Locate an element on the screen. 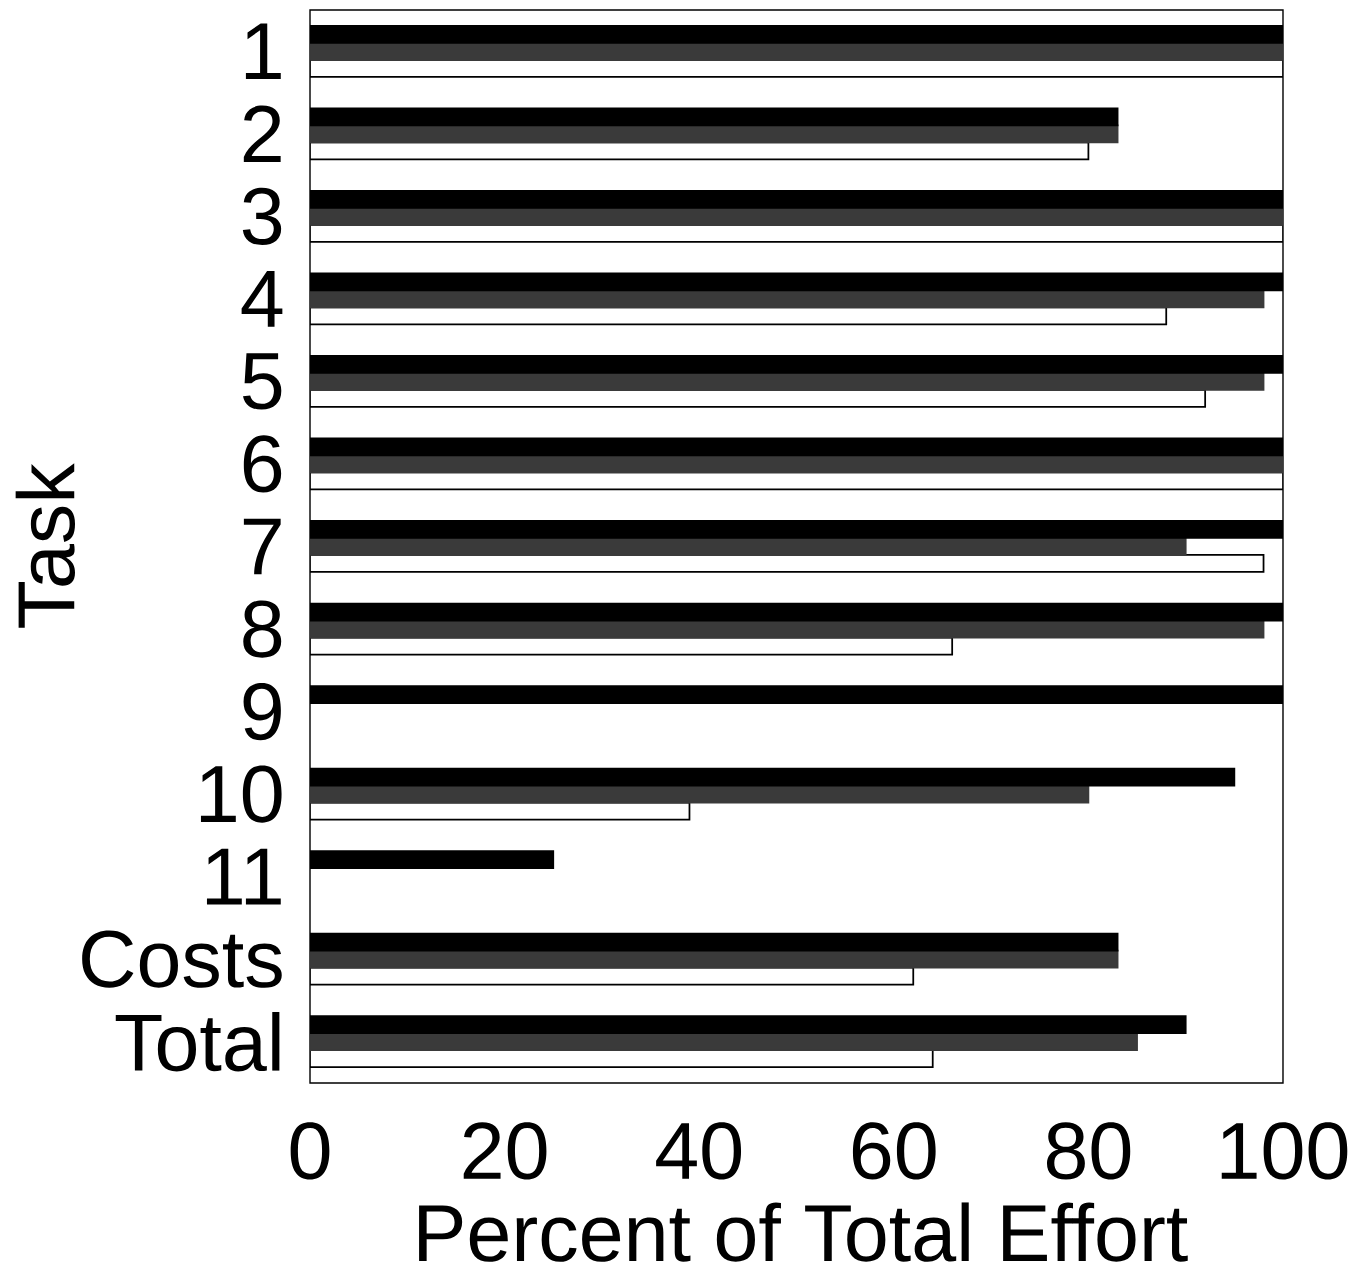  y-tick-label: 10 is located at coordinates (241, 794).